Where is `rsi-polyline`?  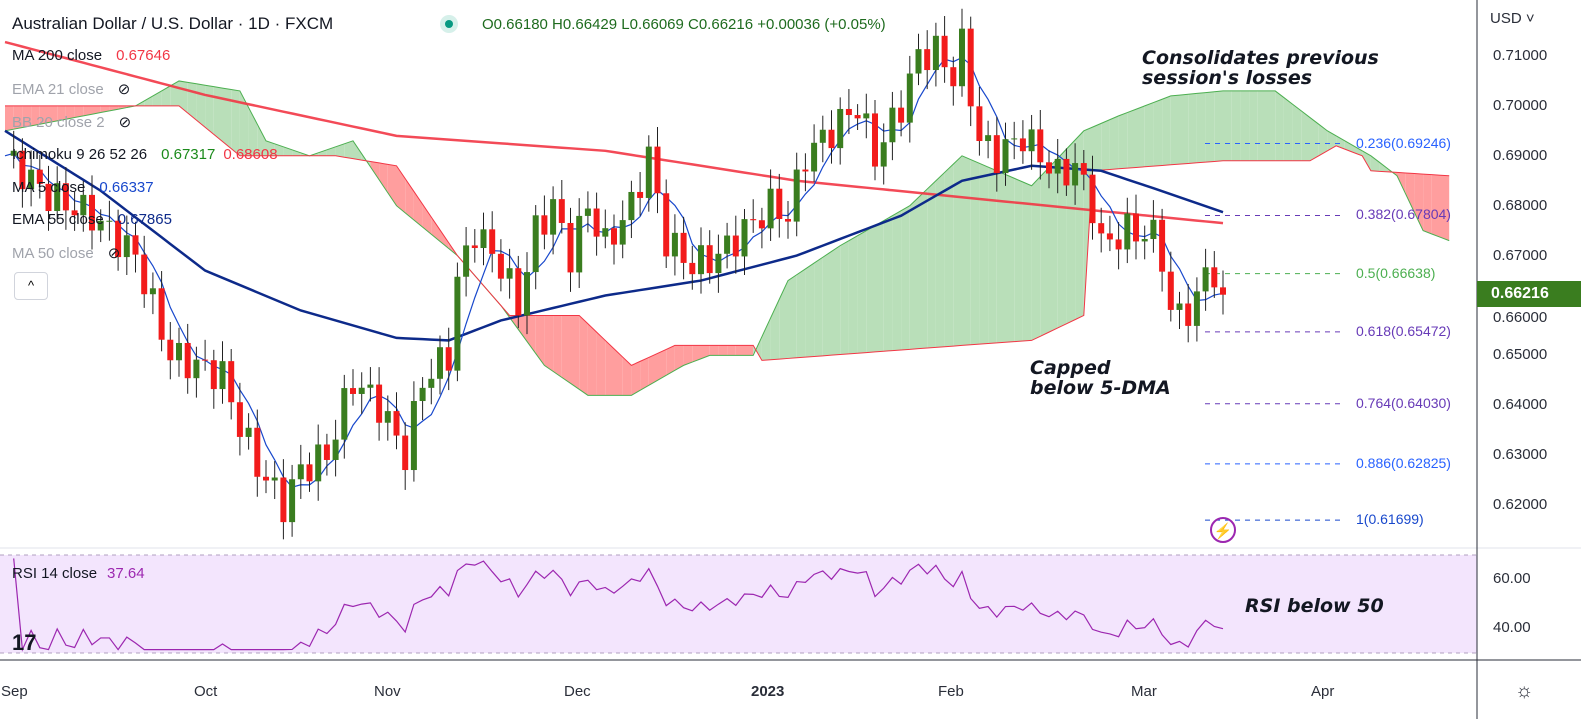
rsi-polyline is located at coordinates (618, 605).